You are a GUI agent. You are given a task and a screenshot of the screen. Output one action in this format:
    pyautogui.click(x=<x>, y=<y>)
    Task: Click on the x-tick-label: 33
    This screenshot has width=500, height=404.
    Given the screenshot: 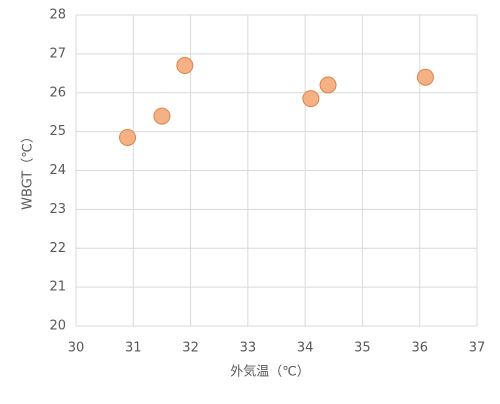 What is the action you would take?
    pyautogui.click(x=248, y=348)
    